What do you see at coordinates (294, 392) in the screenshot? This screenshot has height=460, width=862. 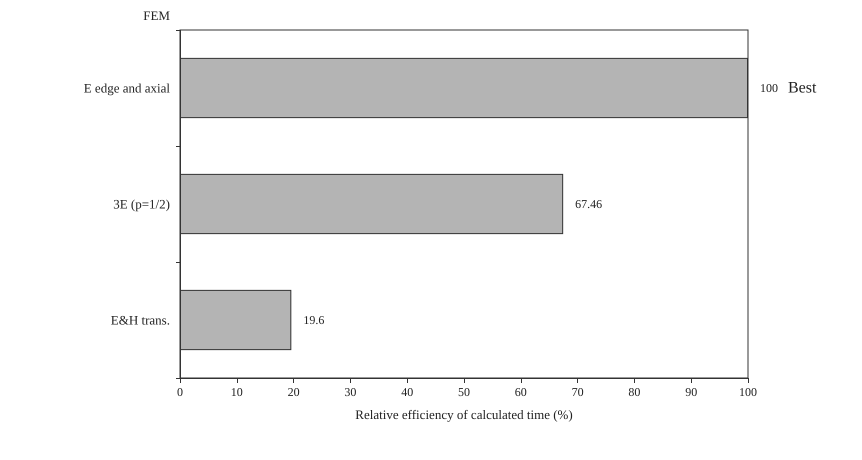 I see `x-tick-label: 20` at bounding box center [294, 392].